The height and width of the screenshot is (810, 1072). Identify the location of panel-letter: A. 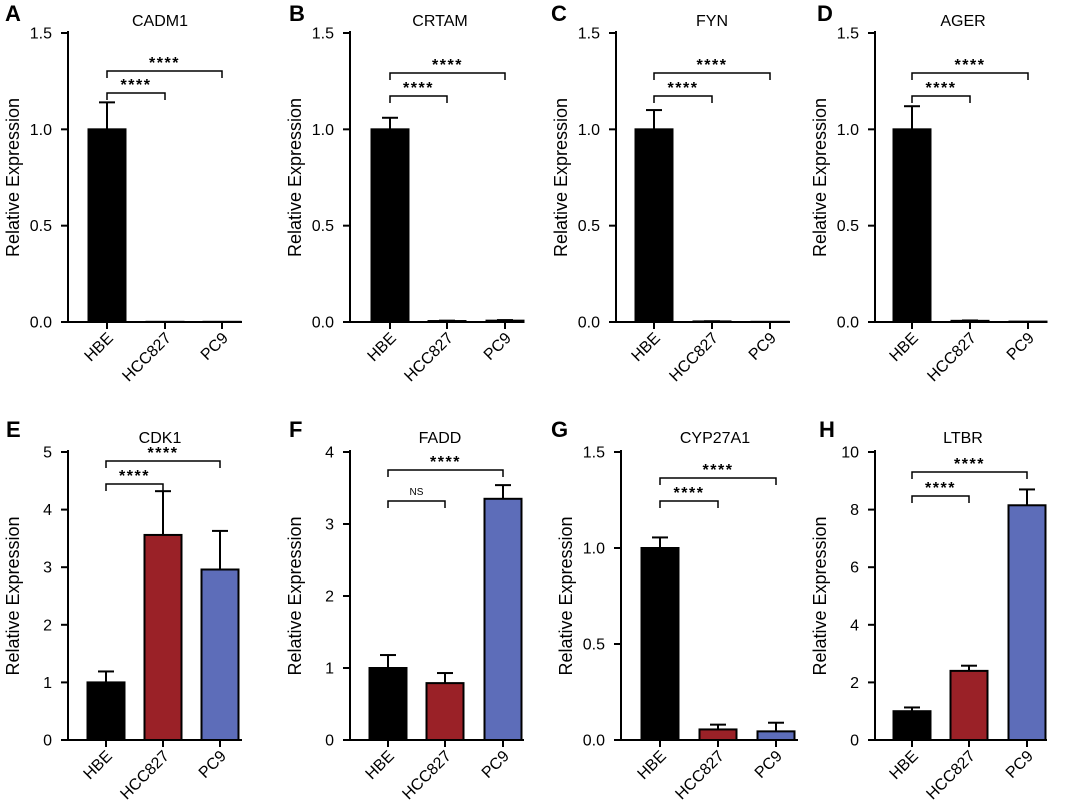
(13, 13).